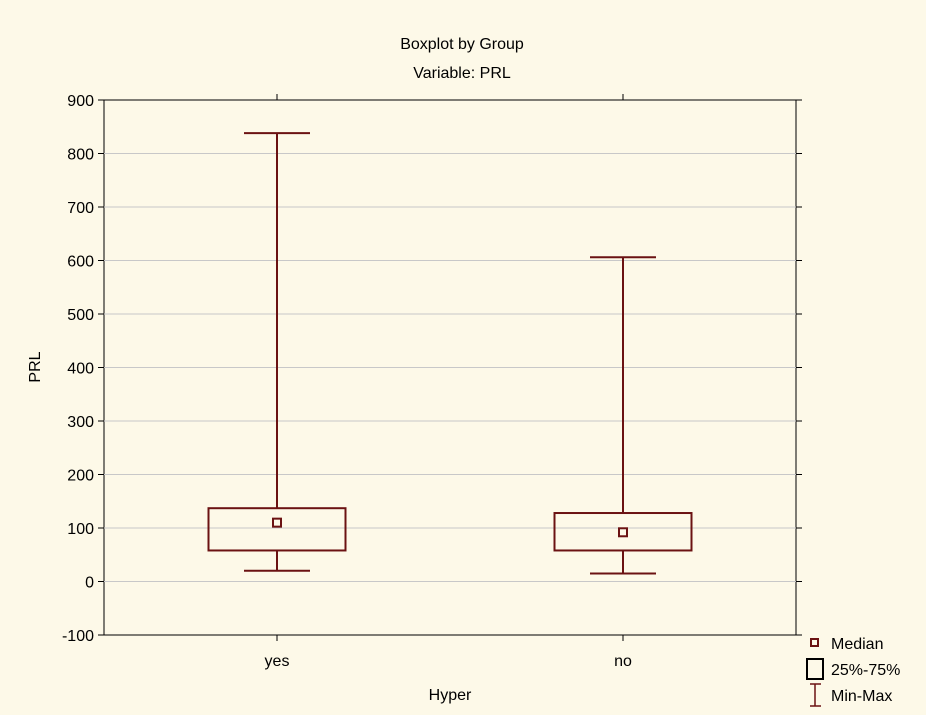 The width and height of the screenshot is (926, 715). Describe the element at coordinates (277, 522) in the screenshot. I see `median-marker-yes` at that location.